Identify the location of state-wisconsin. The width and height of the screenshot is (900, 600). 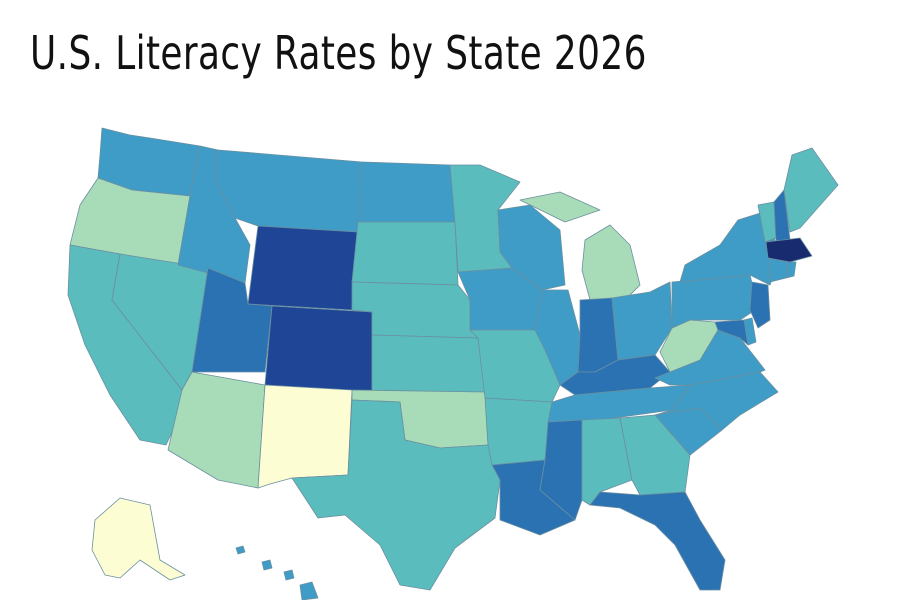
(531, 247).